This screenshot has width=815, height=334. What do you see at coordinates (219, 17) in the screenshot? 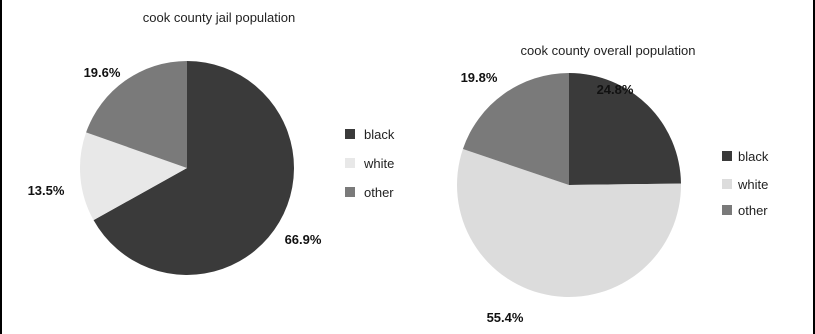
I see `jail-chart-title: cook county jail population` at bounding box center [219, 17].